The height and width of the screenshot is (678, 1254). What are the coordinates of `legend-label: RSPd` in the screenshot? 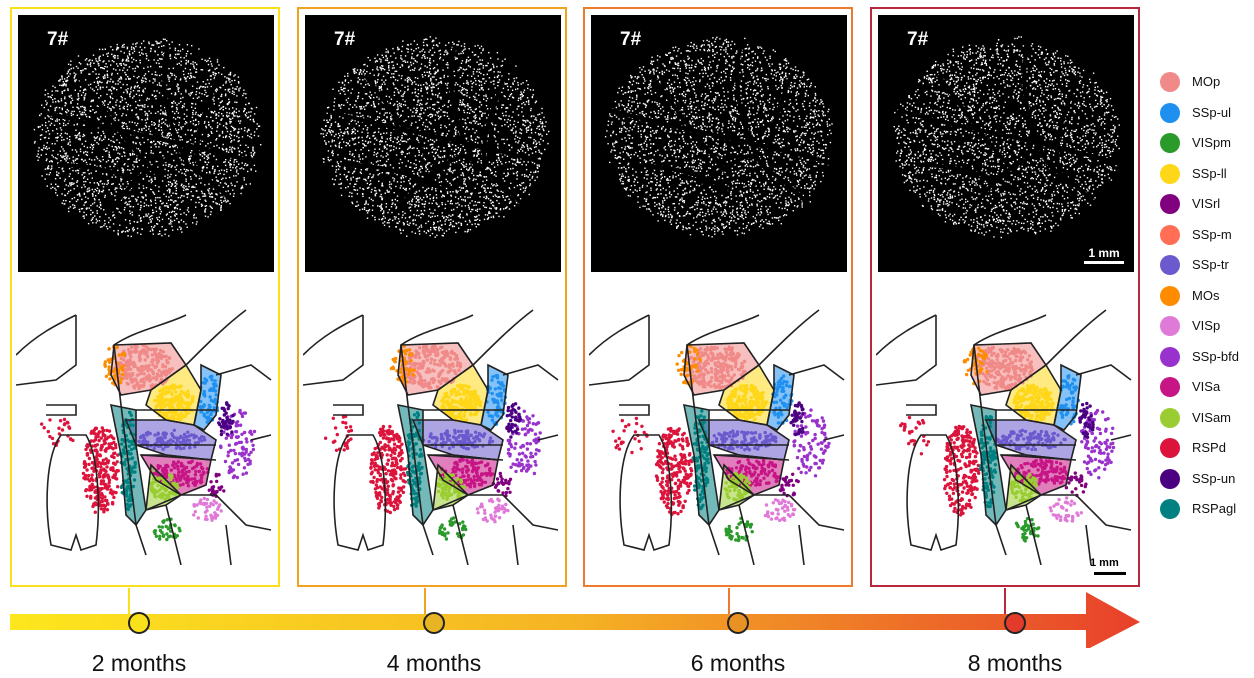 It's located at (1209, 447).